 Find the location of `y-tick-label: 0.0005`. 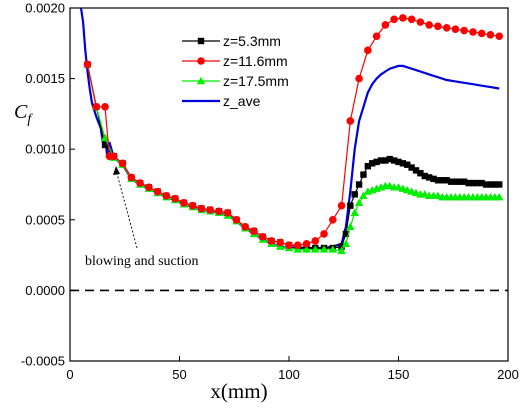

y-tick-label: 0.0005 is located at coordinates (45, 219).